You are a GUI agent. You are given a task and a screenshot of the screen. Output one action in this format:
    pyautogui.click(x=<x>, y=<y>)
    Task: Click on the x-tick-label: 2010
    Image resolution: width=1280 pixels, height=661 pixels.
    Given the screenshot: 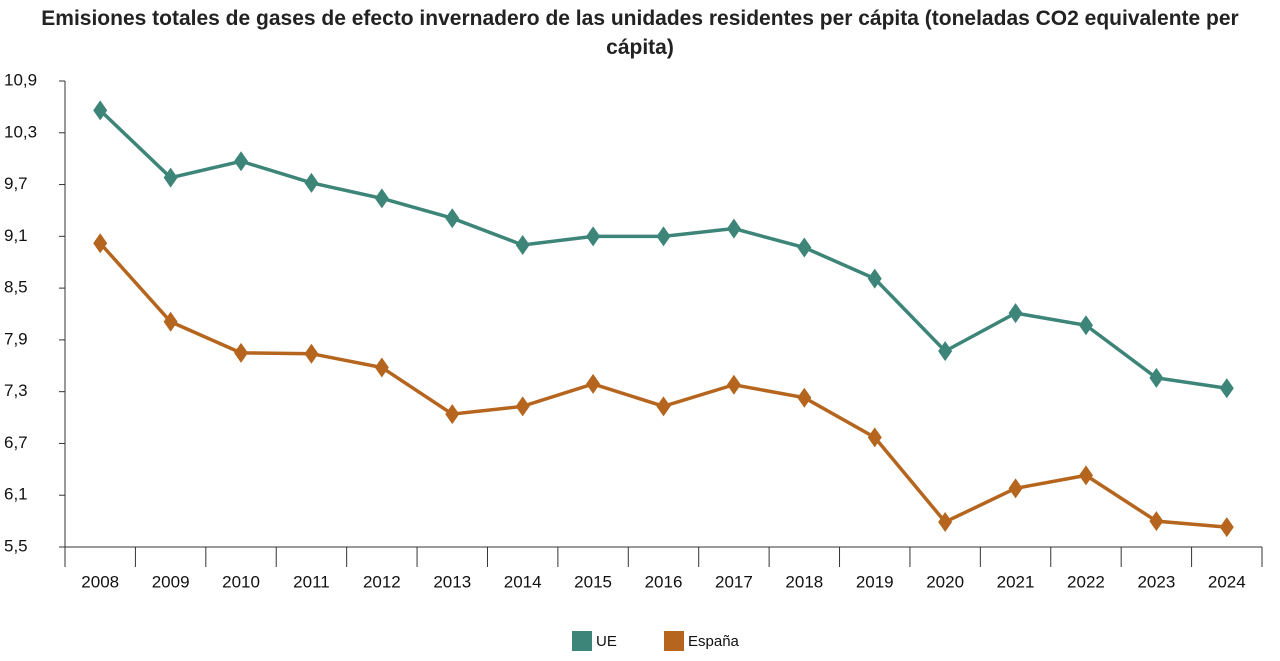 What is the action you would take?
    pyautogui.click(x=241, y=581)
    